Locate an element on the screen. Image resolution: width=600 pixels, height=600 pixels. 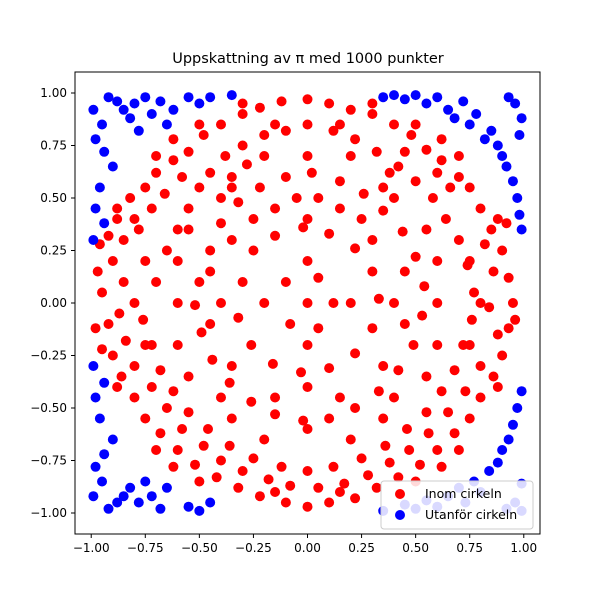
legend: Inom cirkeln Utanför cirkeln is located at coordinates (457, 505).